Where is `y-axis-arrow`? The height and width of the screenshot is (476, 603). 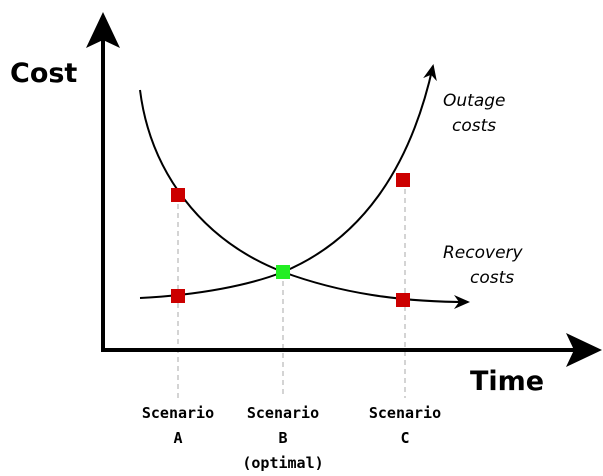 y-axis-arrow is located at coordinates (103, 30).